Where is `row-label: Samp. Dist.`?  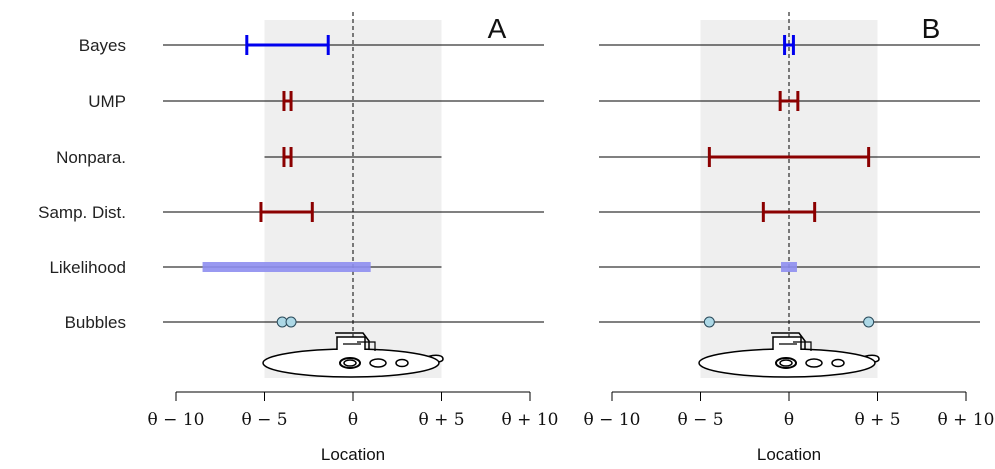 row-label: Samp. Dist. is located at coordinates (82, 212).